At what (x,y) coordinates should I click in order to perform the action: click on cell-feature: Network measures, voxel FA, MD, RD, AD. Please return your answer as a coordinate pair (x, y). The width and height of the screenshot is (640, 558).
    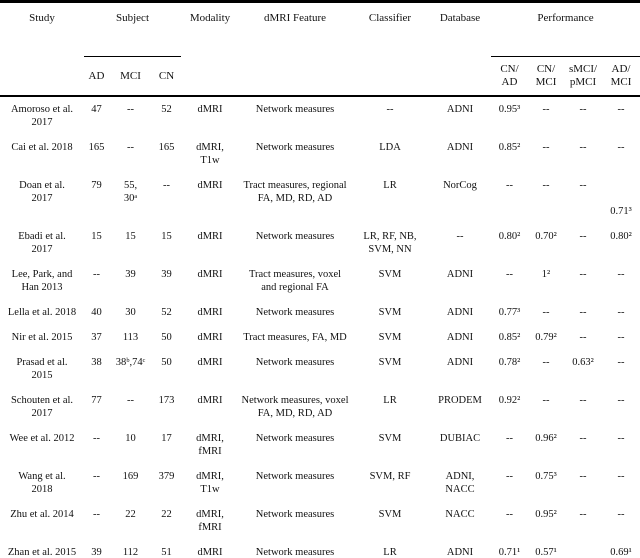
    Looking at the image, I should click on (295, 407).